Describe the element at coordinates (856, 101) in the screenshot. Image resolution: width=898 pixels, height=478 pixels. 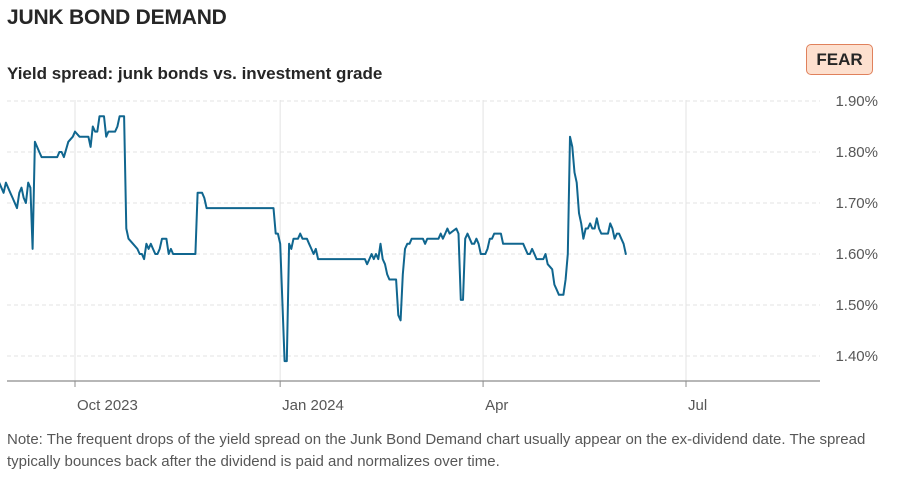
I see `y-tick-label: 1.90%` at that location.